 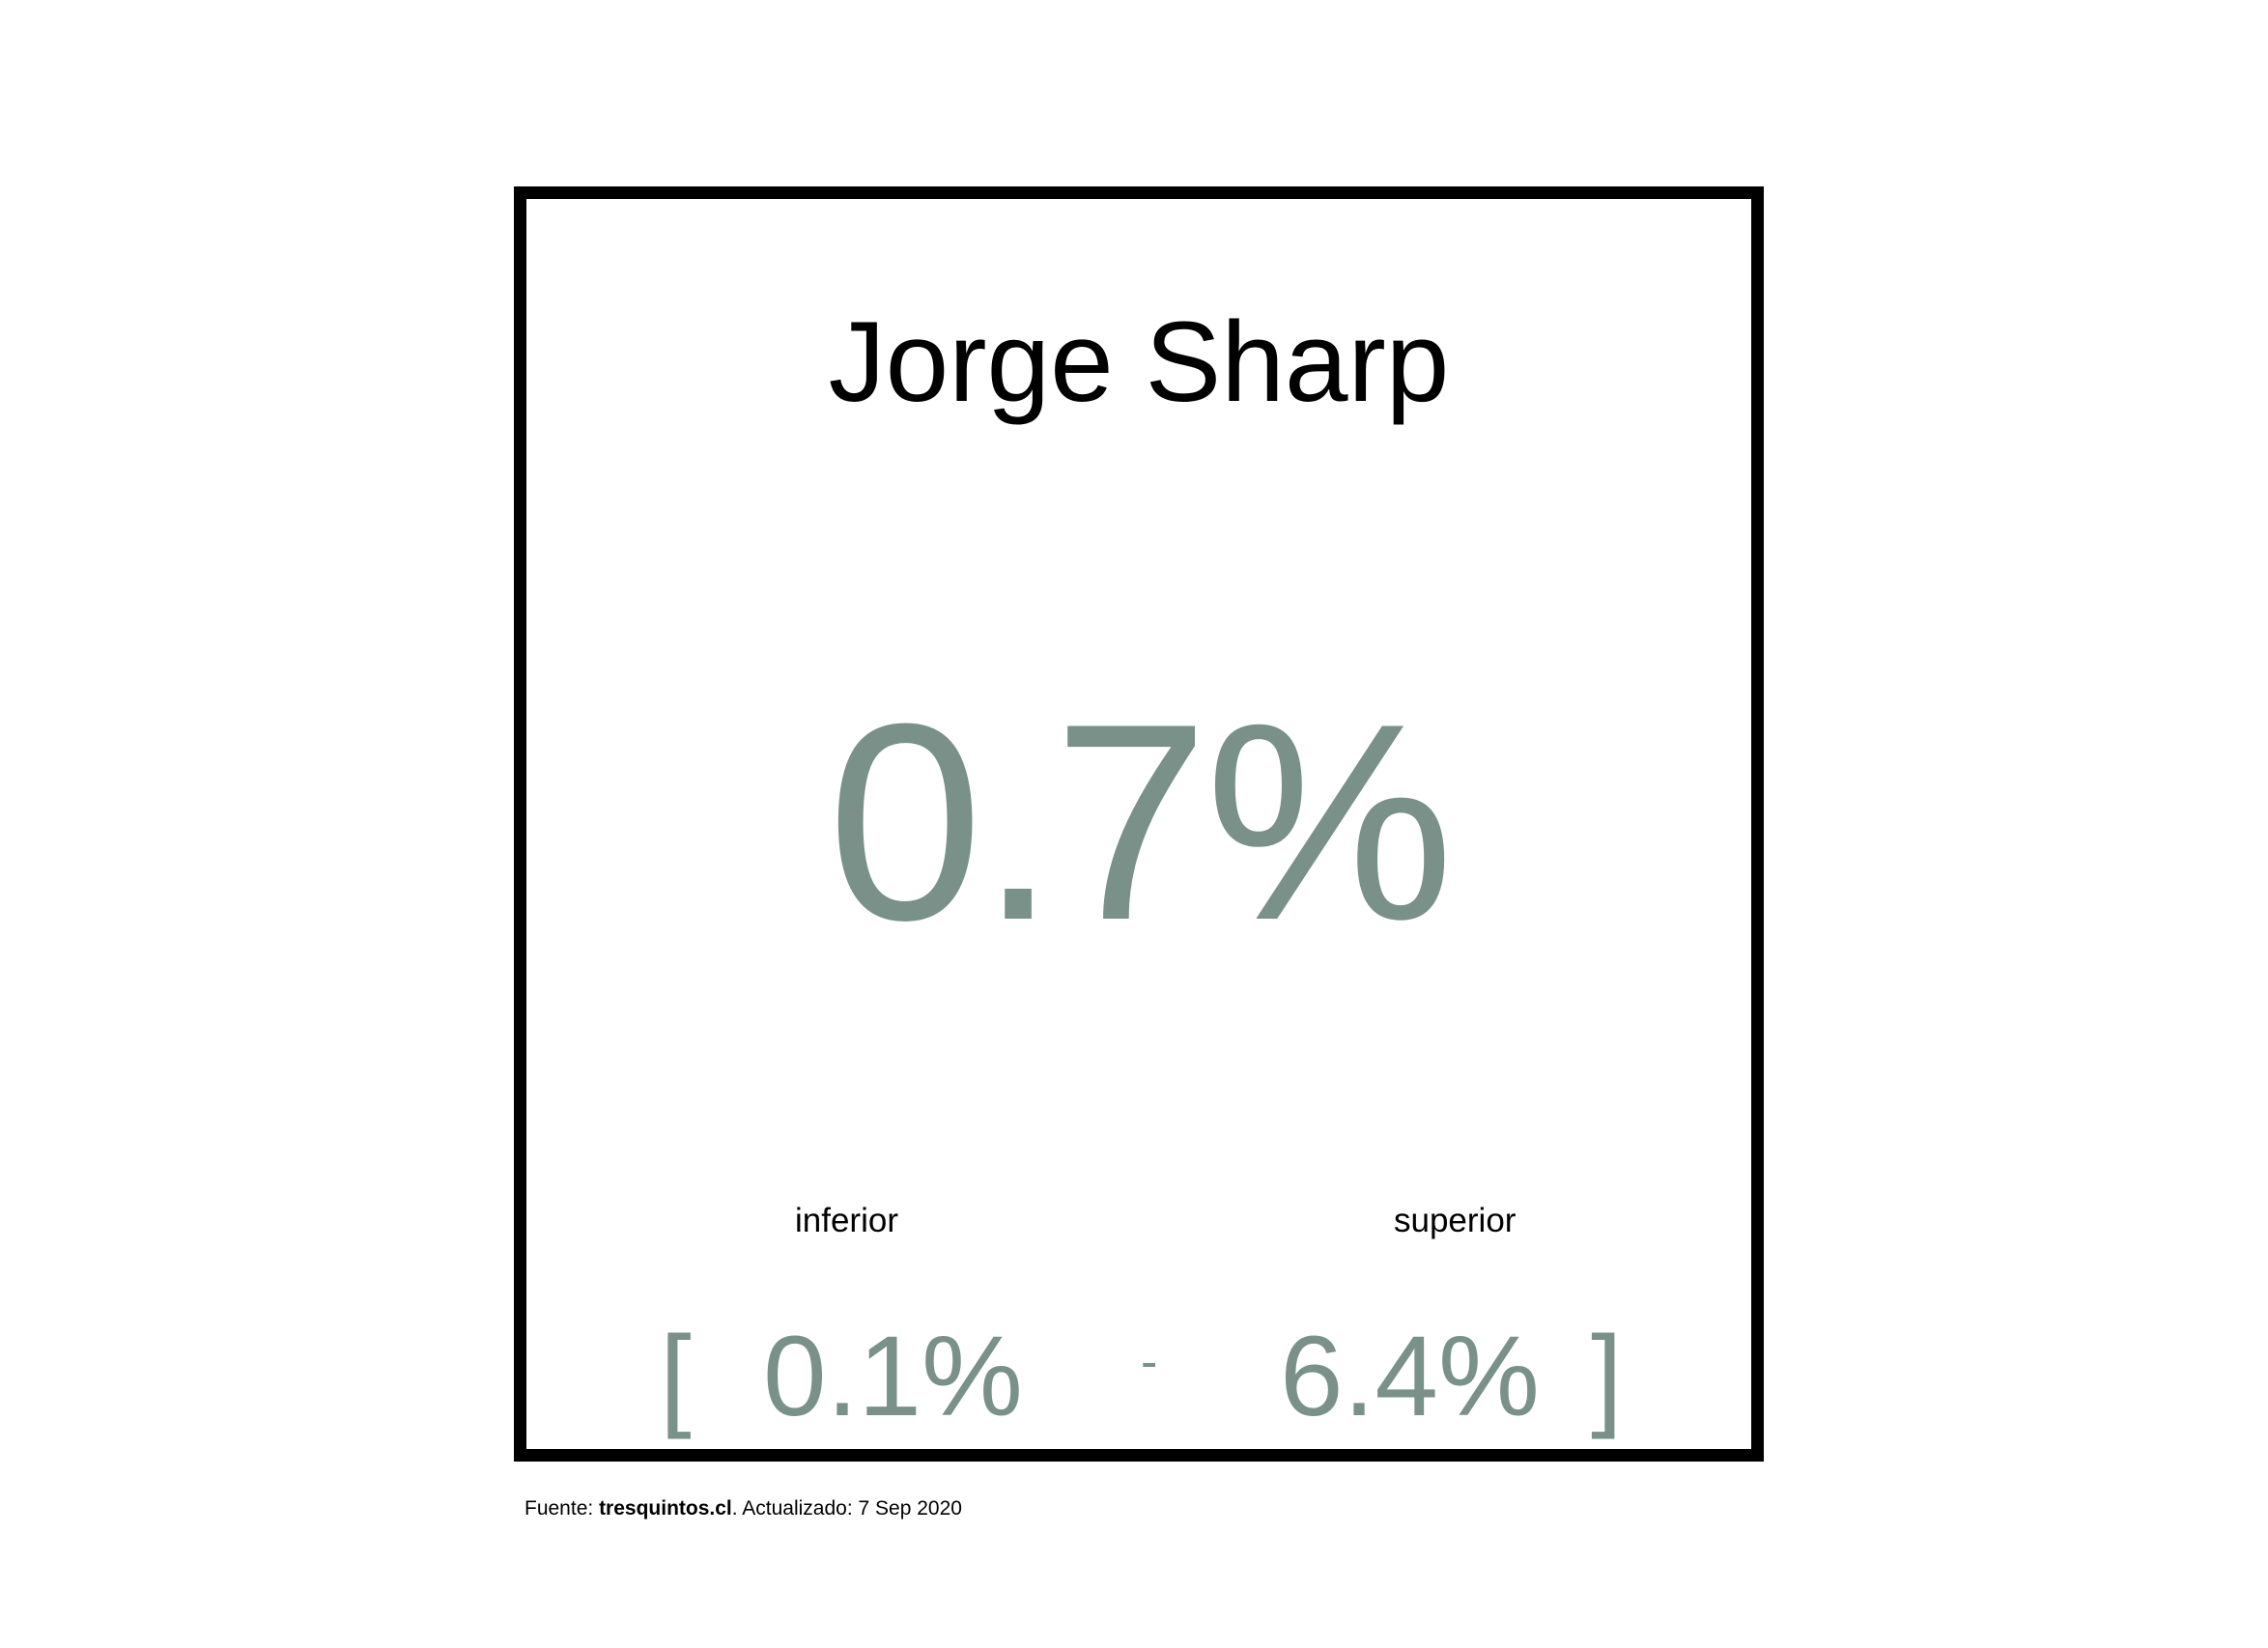 I want to click on upper-bound-value: 6.4%, so click(x=1410, y=1376).